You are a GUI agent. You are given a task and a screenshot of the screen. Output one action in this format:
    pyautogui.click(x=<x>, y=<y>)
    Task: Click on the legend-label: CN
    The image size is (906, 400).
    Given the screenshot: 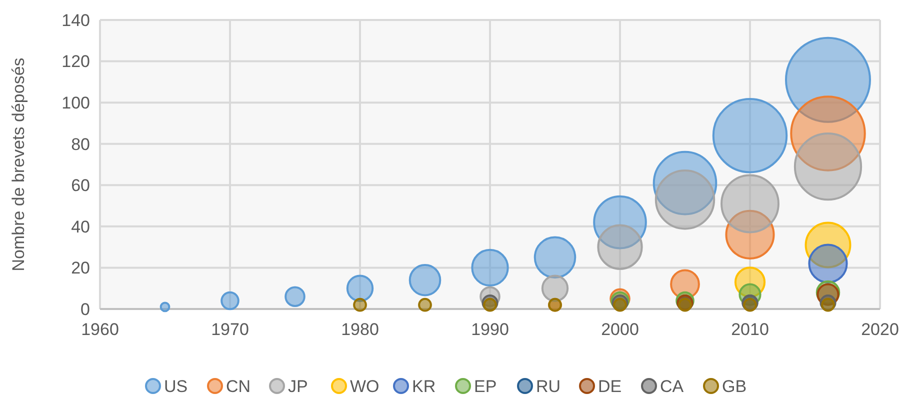 What is the action you would take?
    pyautogui.click(x=238, y=386)
    